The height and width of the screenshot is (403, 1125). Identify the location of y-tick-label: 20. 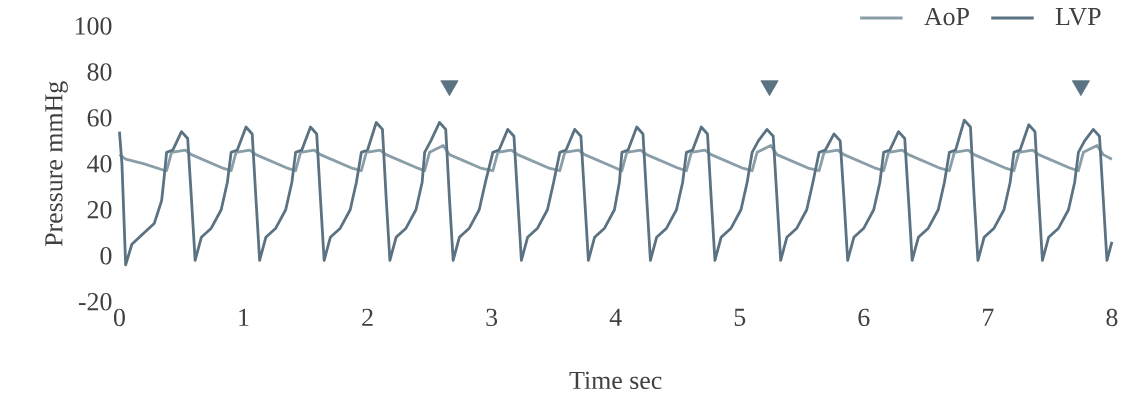
(99, 209).